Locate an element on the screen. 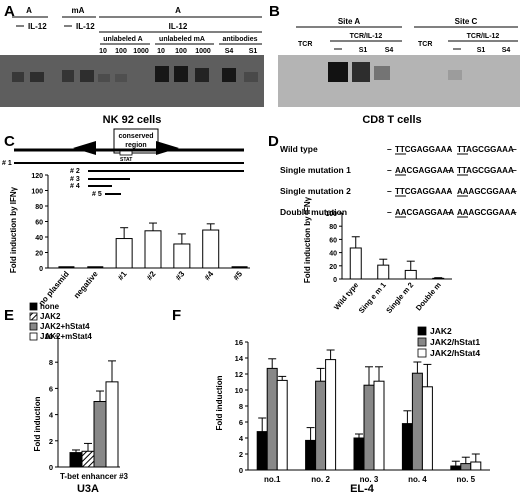 This screenshot has height=499, width=520. x-tick-label: #5 is located at coordinates (237, 275).